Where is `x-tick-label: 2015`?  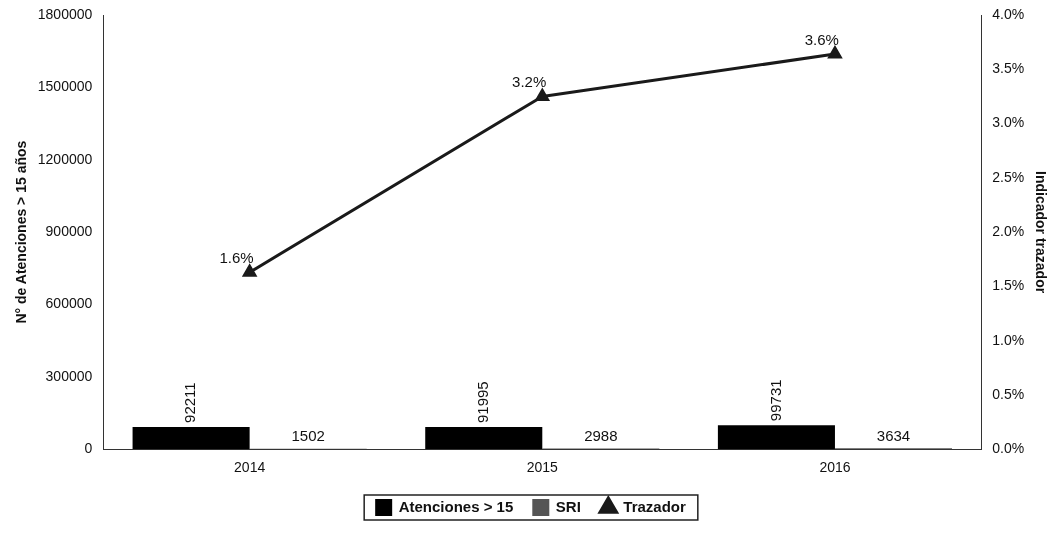 x-tick-label: 2015 is located at coordinates (542, 467).